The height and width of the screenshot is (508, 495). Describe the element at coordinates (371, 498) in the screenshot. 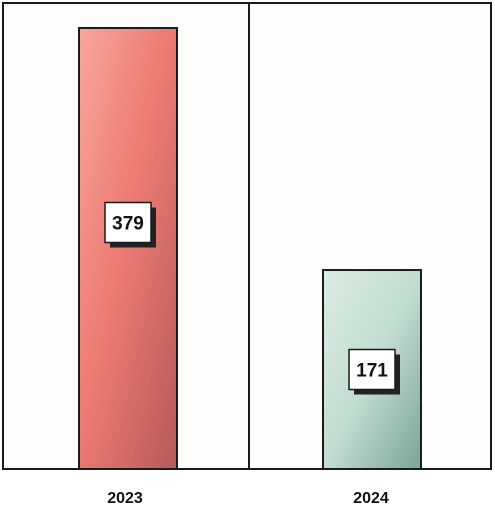

I see `x-tick-label-2024: 2024` at that location.